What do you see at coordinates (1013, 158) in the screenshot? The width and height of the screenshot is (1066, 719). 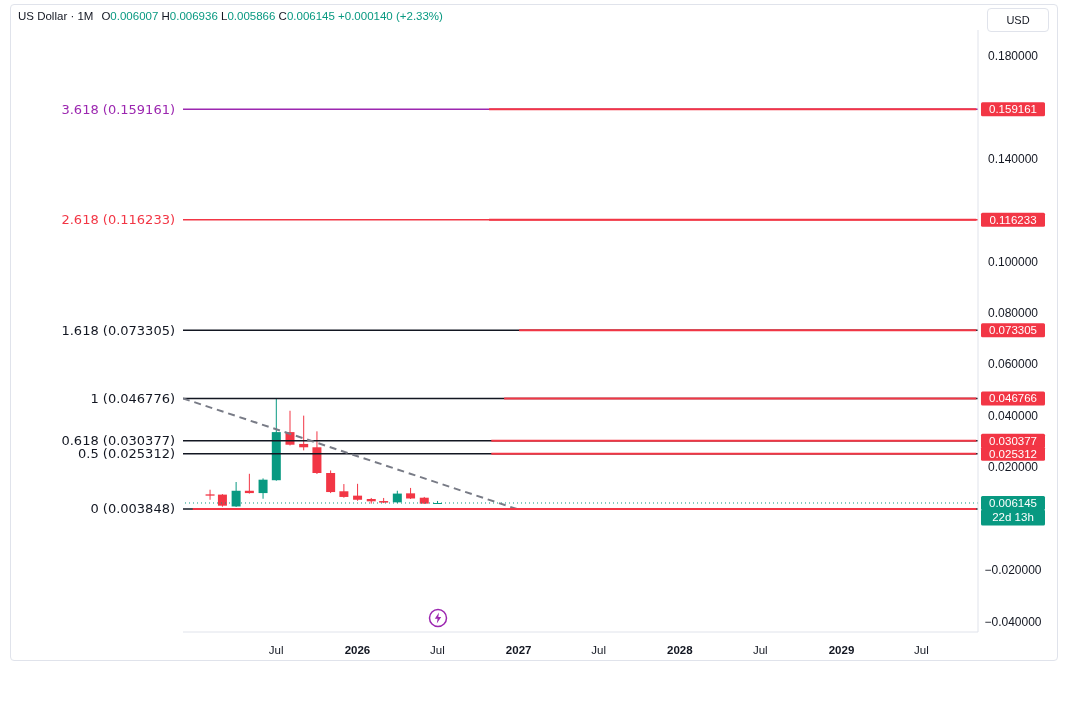 I see `y-tick-label: 0.140000` at bounding box center [1013, 158].